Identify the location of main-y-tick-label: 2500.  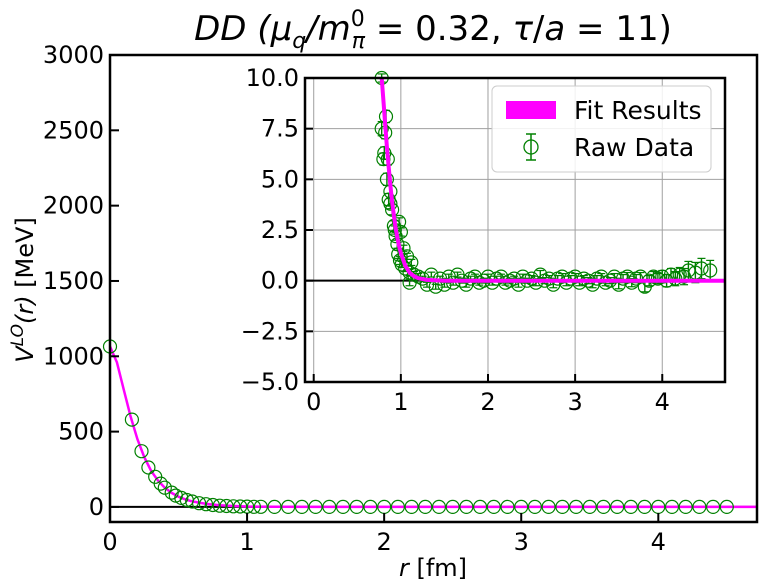
(73, 130).